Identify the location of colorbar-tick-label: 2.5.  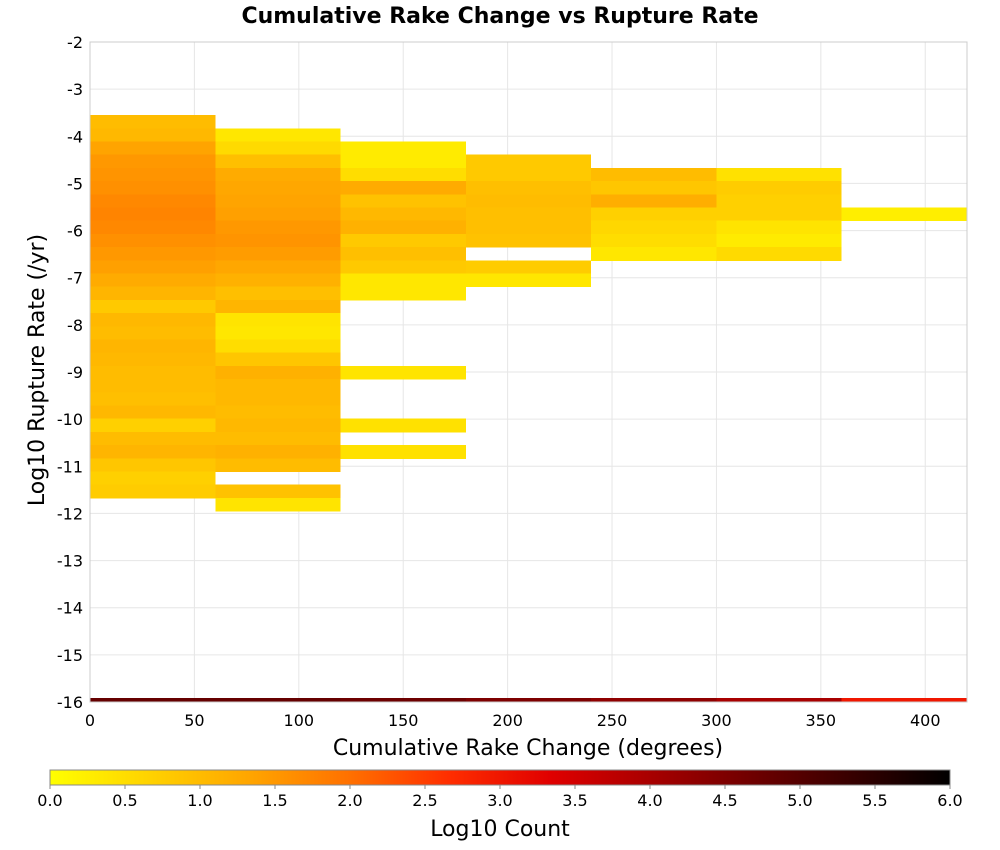
(424, 800).